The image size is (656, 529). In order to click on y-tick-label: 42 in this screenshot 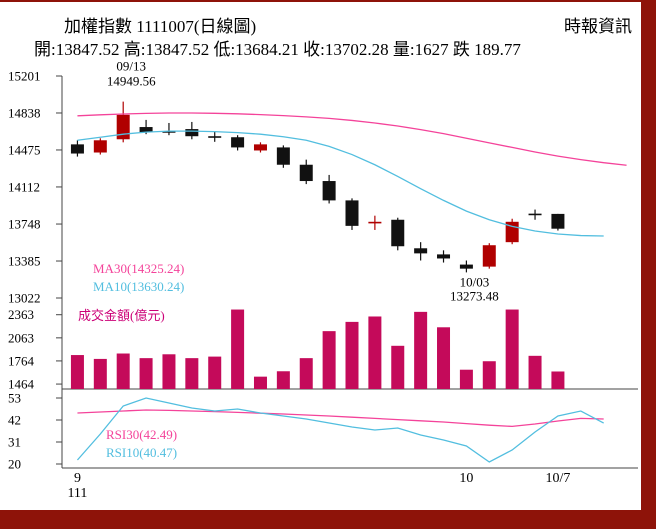, I will do `click(14, 420)`.